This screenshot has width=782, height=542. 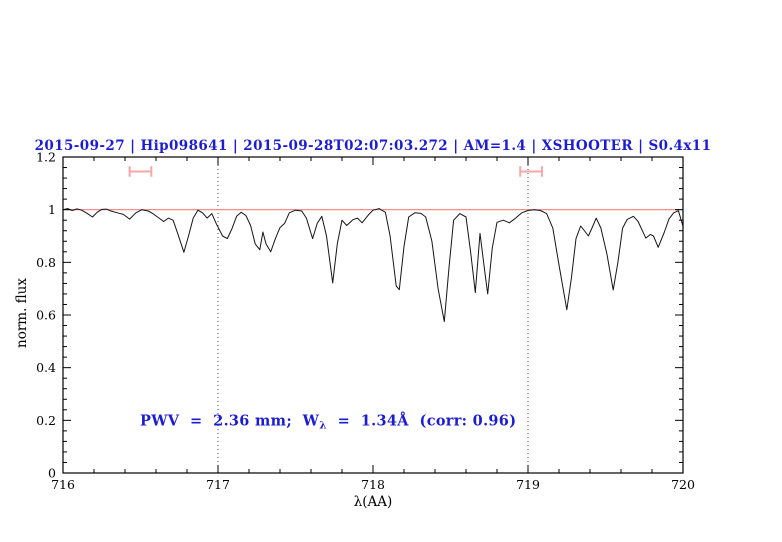 What do you see at coordinates (323, 425) in the screenshot?
I see `lambda-subscript: λ` at bounding box center [323, 425].